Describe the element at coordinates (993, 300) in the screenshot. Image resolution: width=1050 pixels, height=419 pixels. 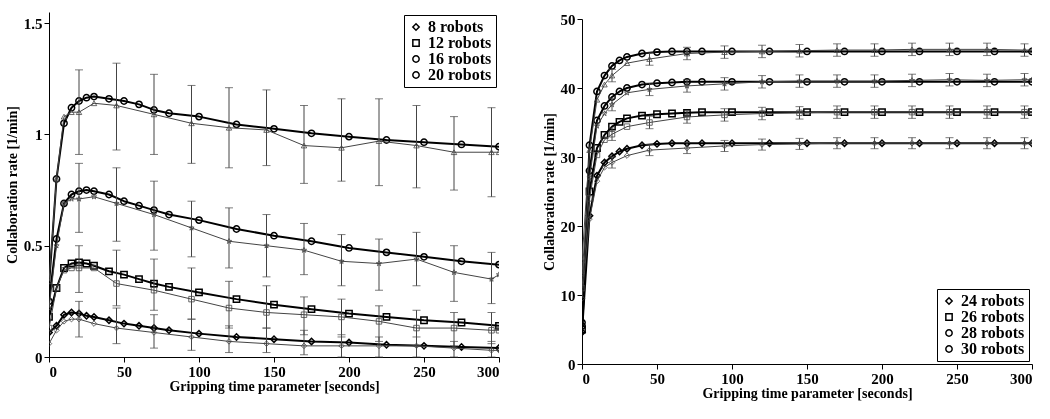
I see `legend-label: 24 robots` at that location.